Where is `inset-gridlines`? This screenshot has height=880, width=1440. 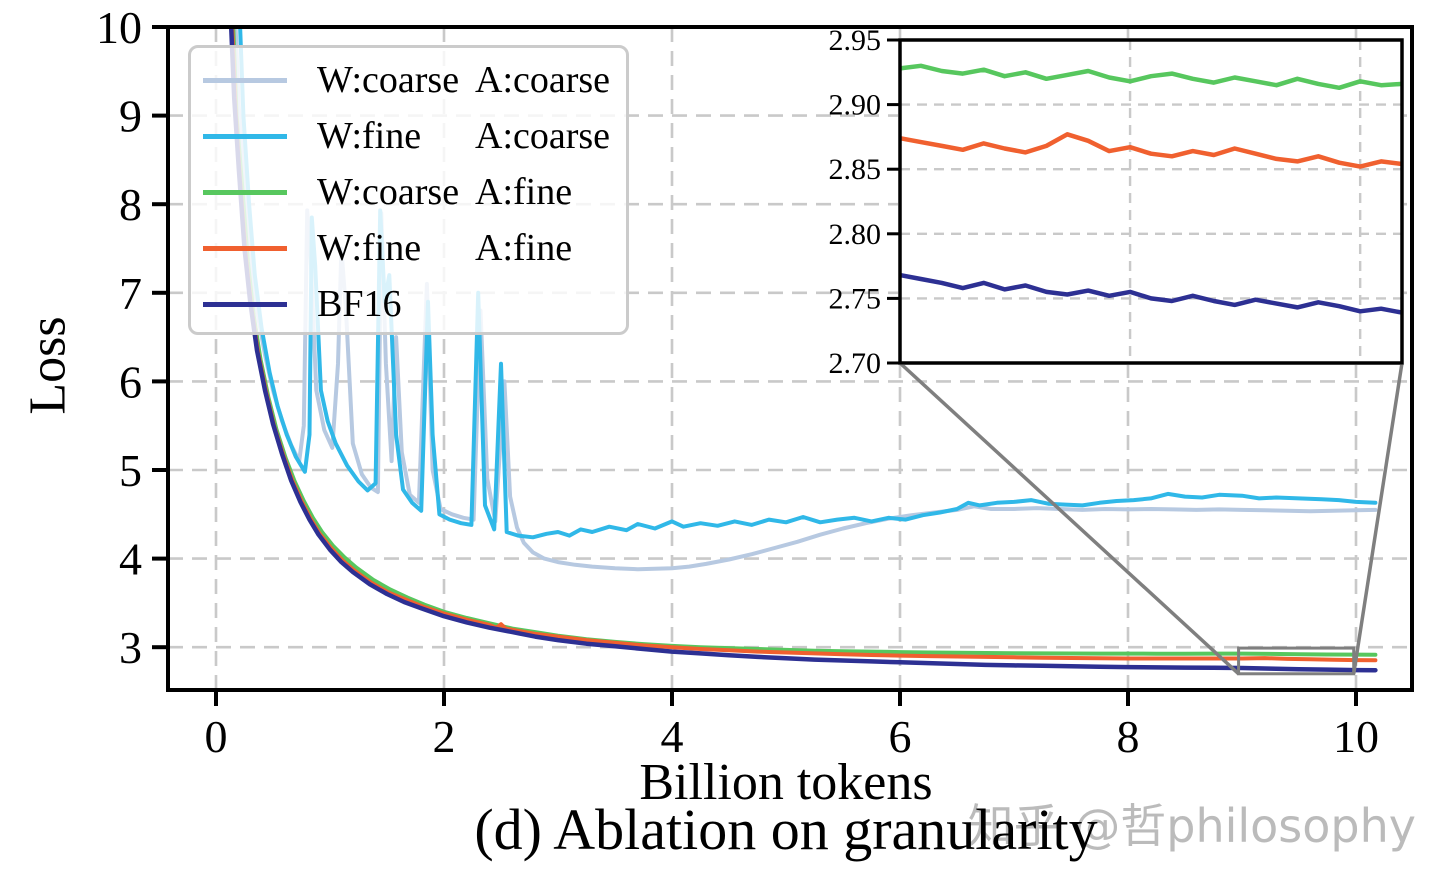 inset-gridlines is located at coordinates (1151, 201).